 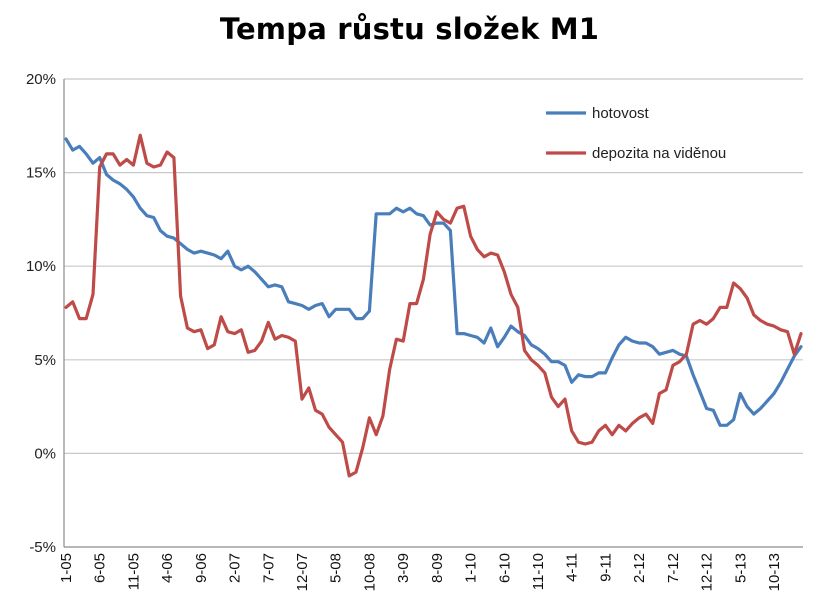 I want to click on x-tick-label: 6-10, so click(x=504, y=568).